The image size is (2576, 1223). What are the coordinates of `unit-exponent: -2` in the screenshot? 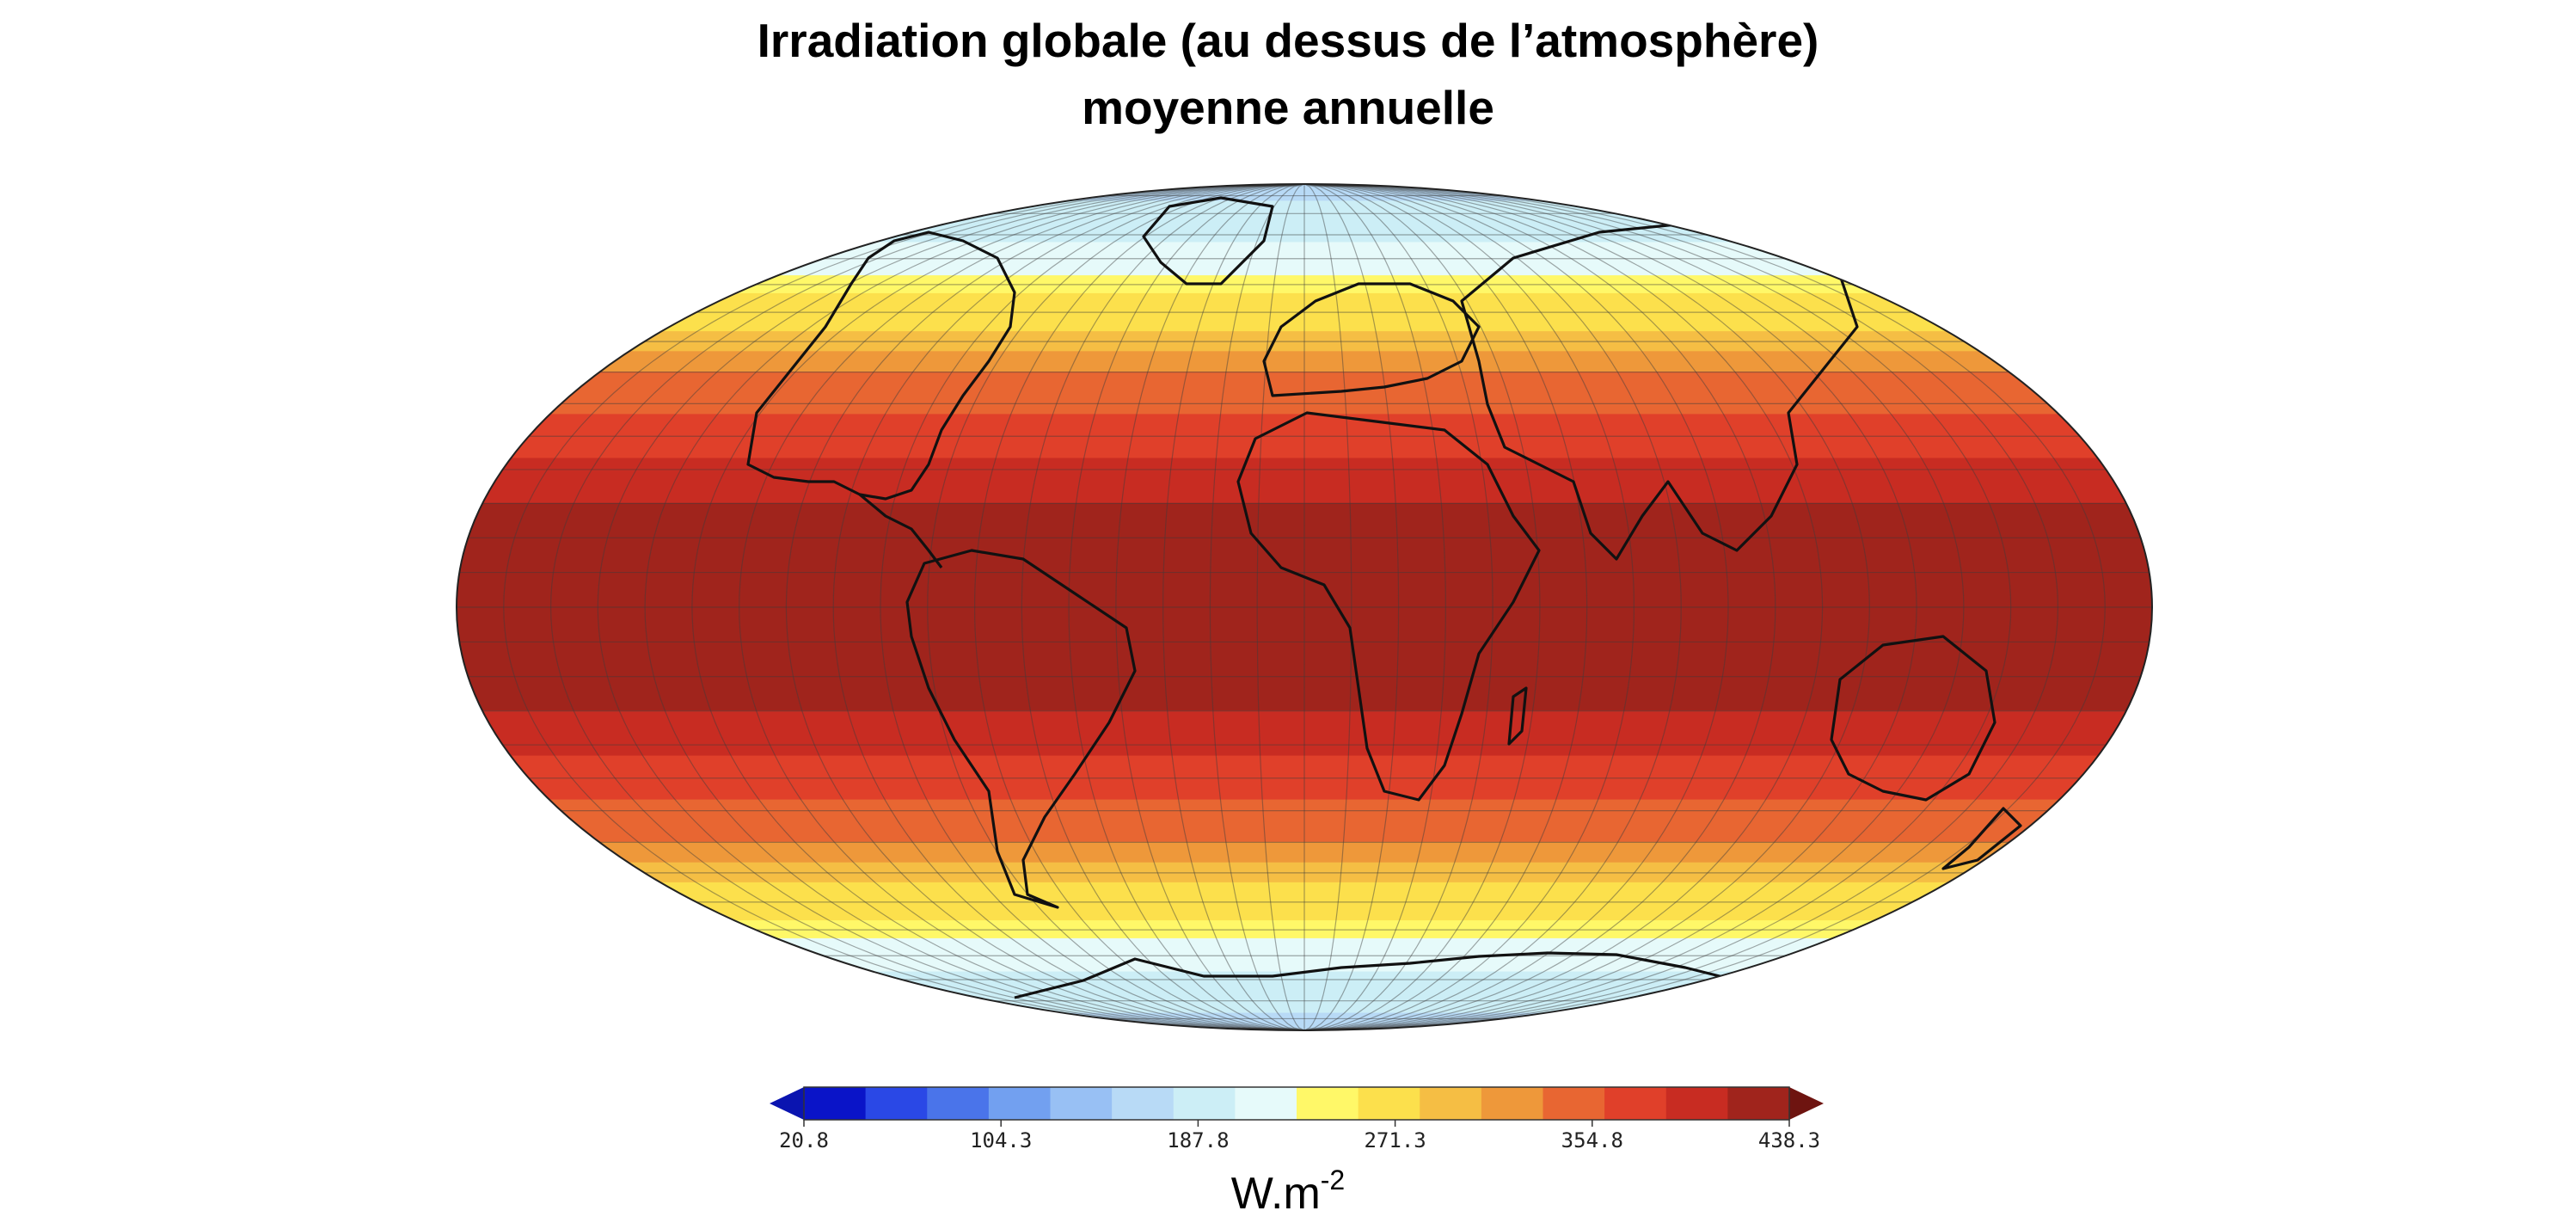 It's located at (1333, 1180).